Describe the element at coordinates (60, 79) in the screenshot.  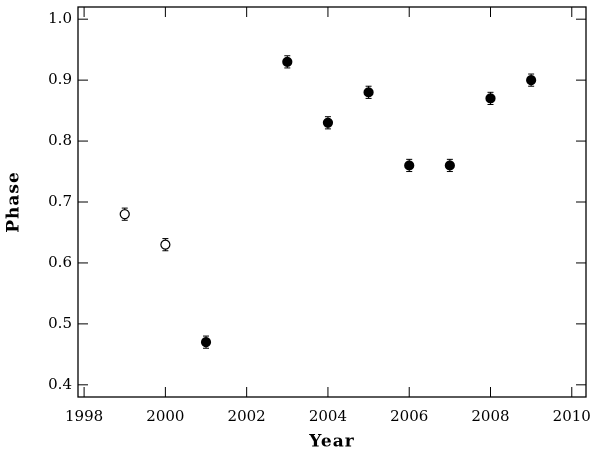
I see `y-tick-label: 0.9` at that location.